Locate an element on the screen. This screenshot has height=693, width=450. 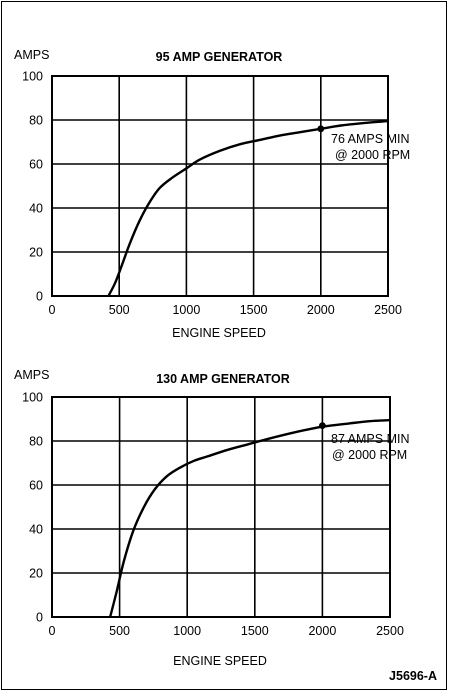
figure-id: J5696-A is located at coordinates (413, 676).